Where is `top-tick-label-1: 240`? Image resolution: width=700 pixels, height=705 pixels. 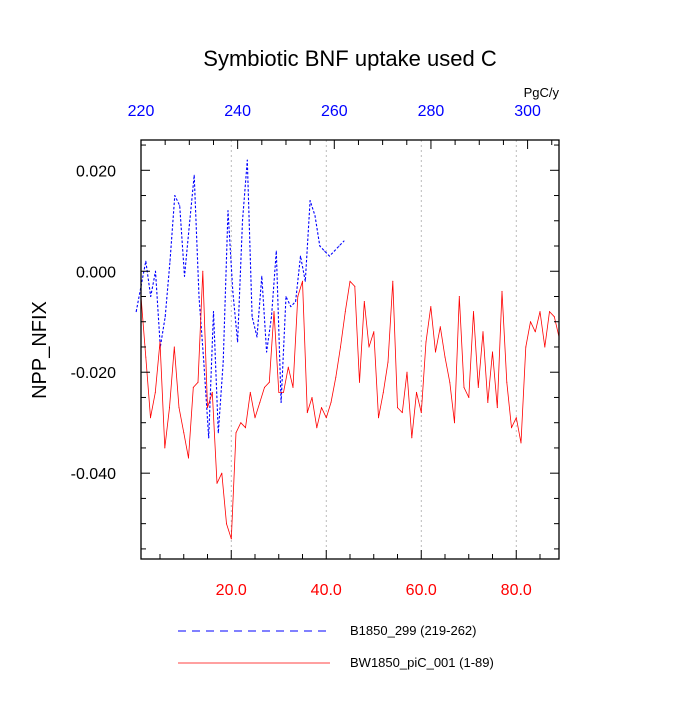 top-tick-label-1: 240 is located at coordinates (237, 111).